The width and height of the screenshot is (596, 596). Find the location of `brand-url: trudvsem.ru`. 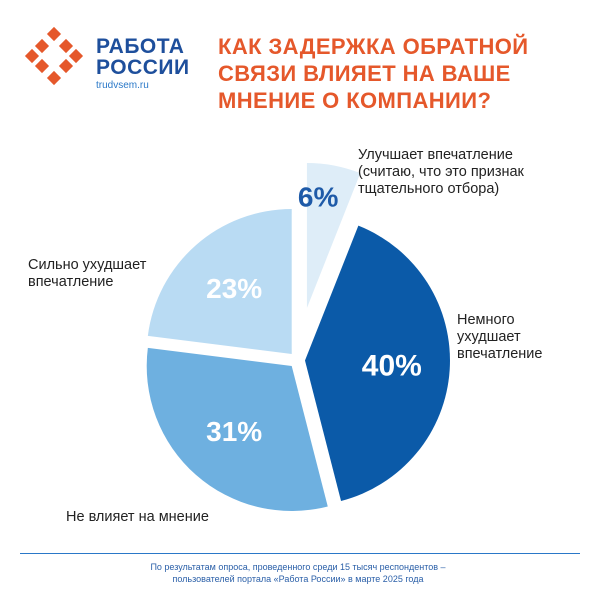

brand-url: trudvsem.ru is located at coordinates (122, 85).